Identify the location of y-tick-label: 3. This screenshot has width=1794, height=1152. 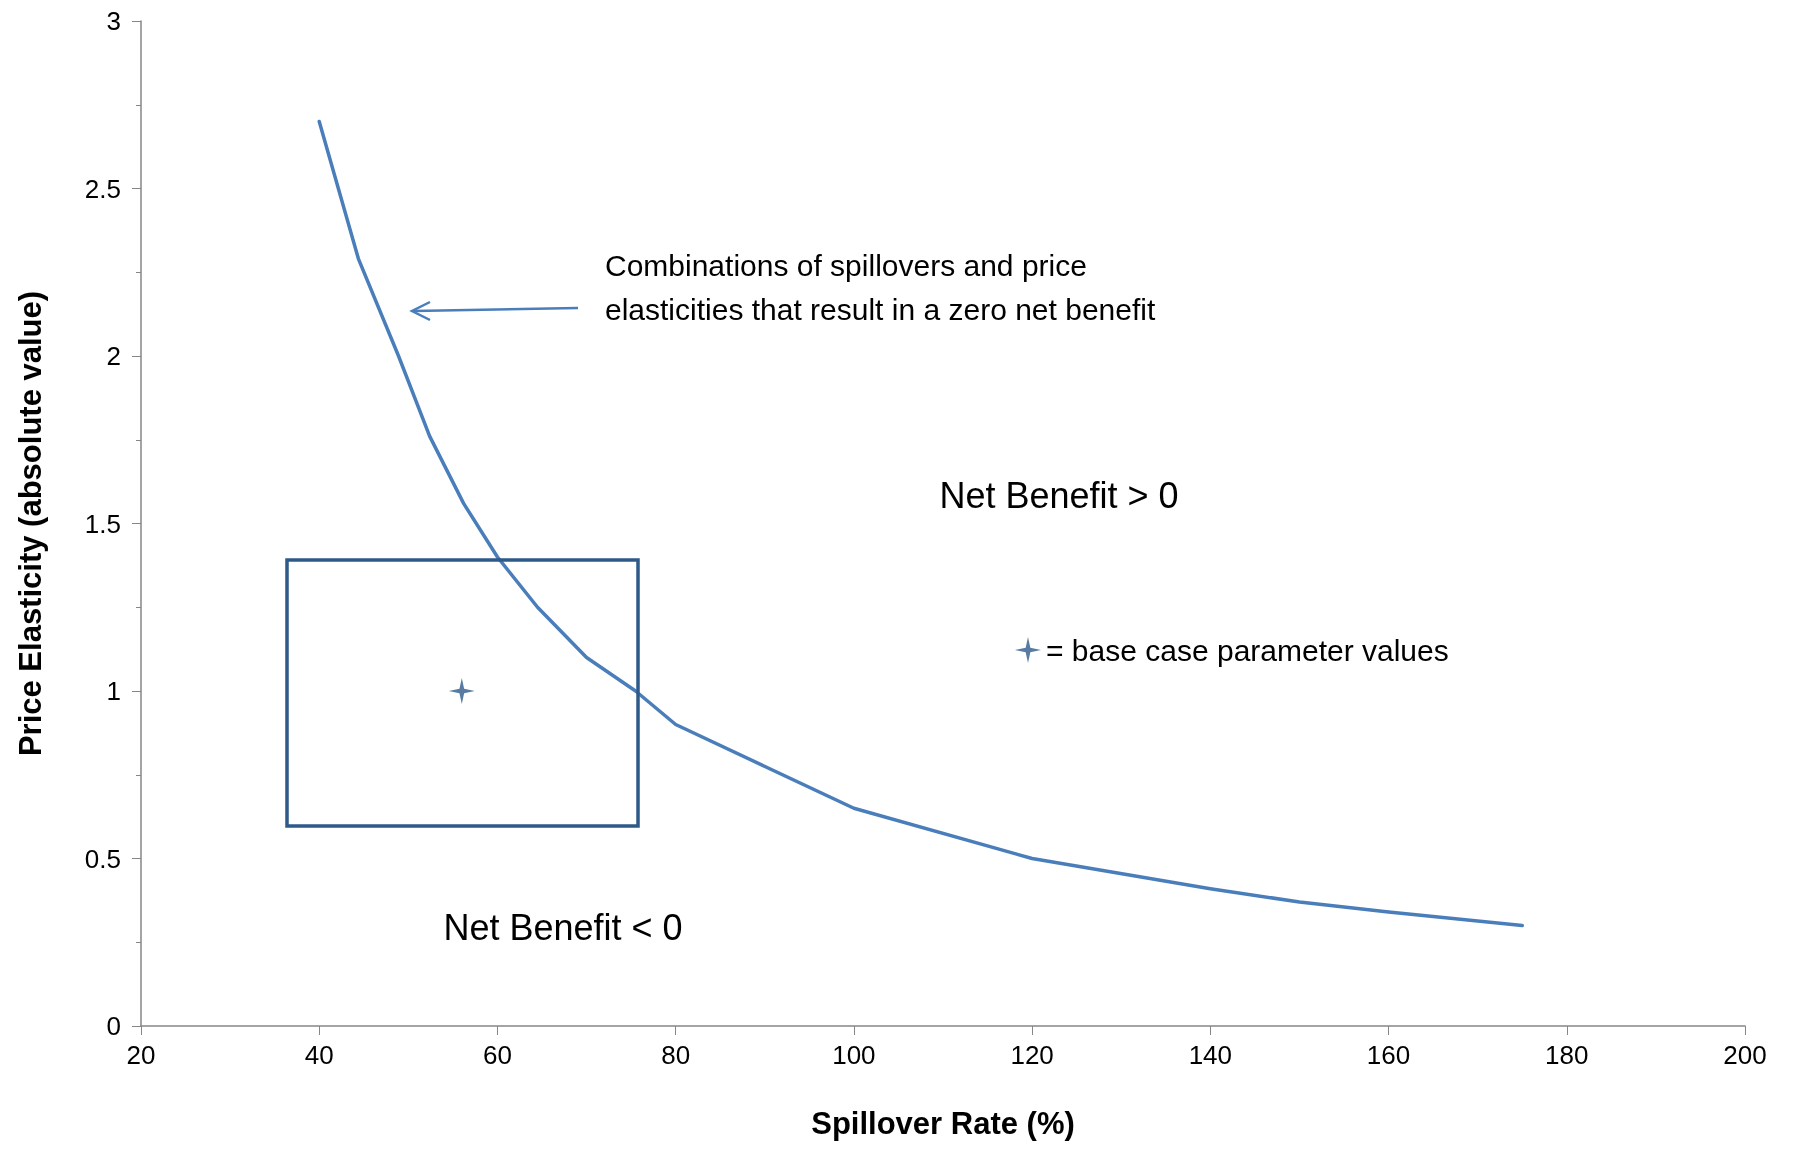
(113, 21).